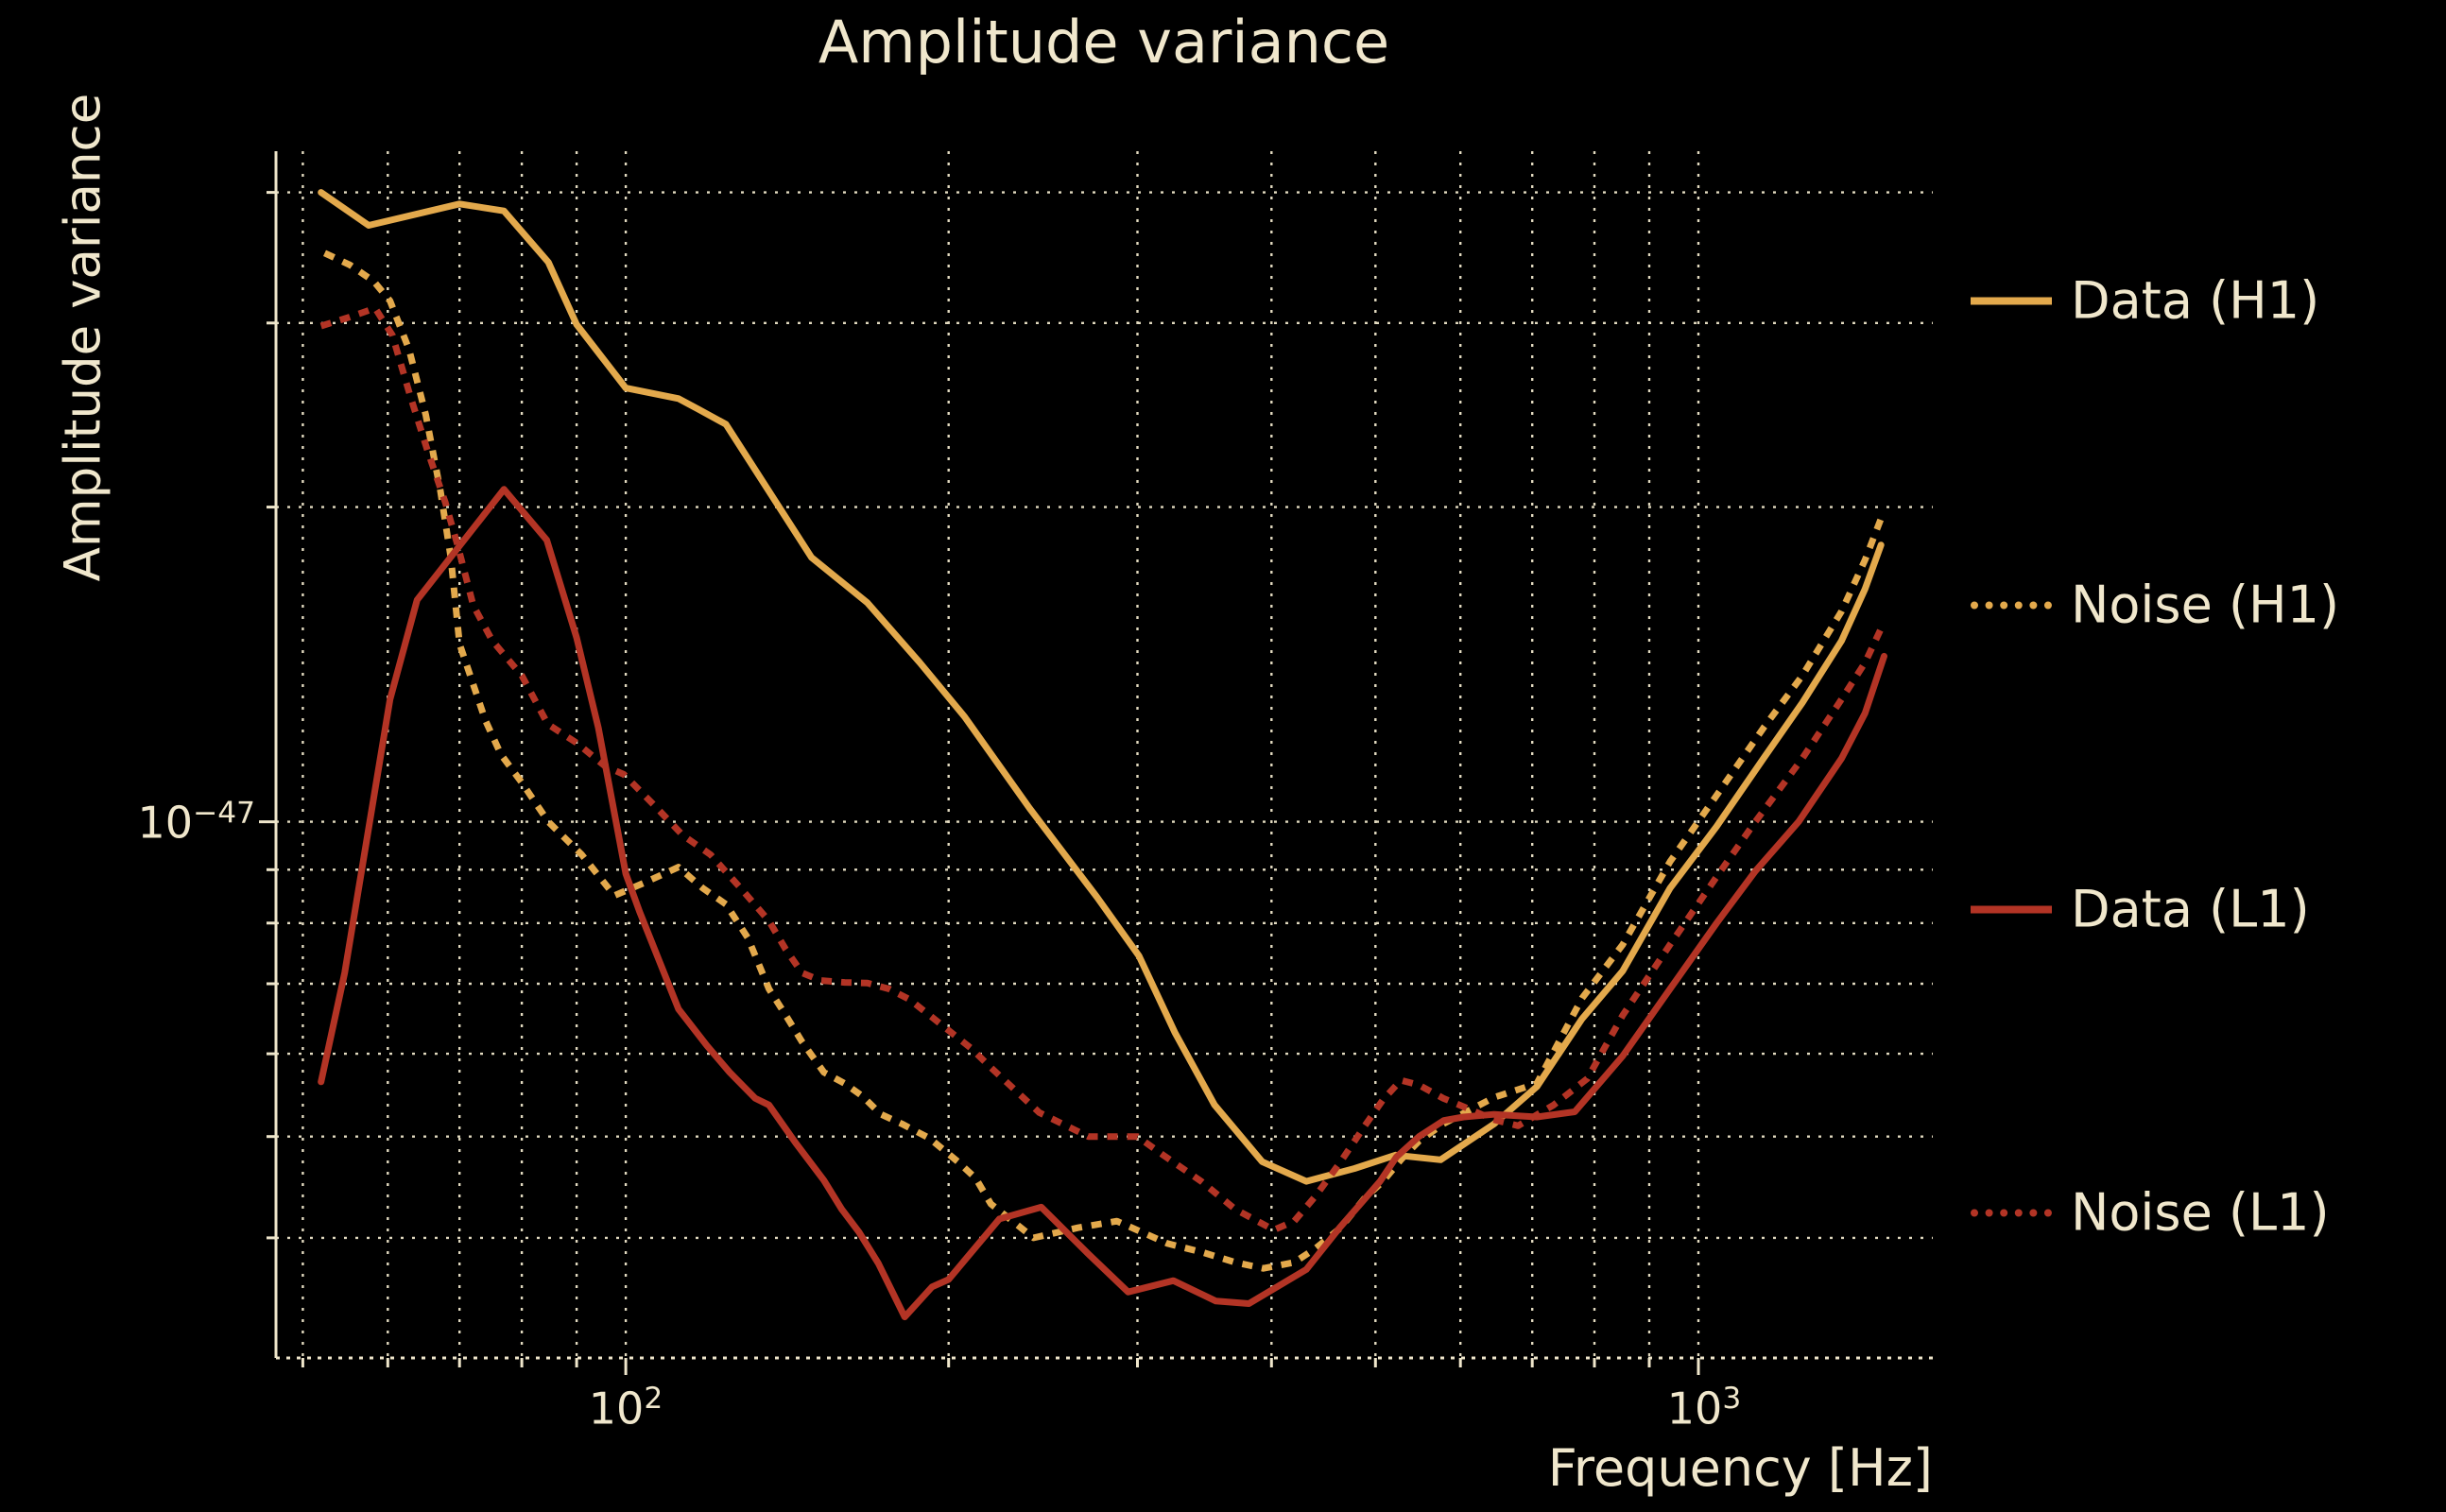 Image resolution: width=2446 pixels, height=1512 pixels. Describe the element at coordinates (2205, 605) in the screenshot. I see `legend-label: Noise (H1)` at that location.